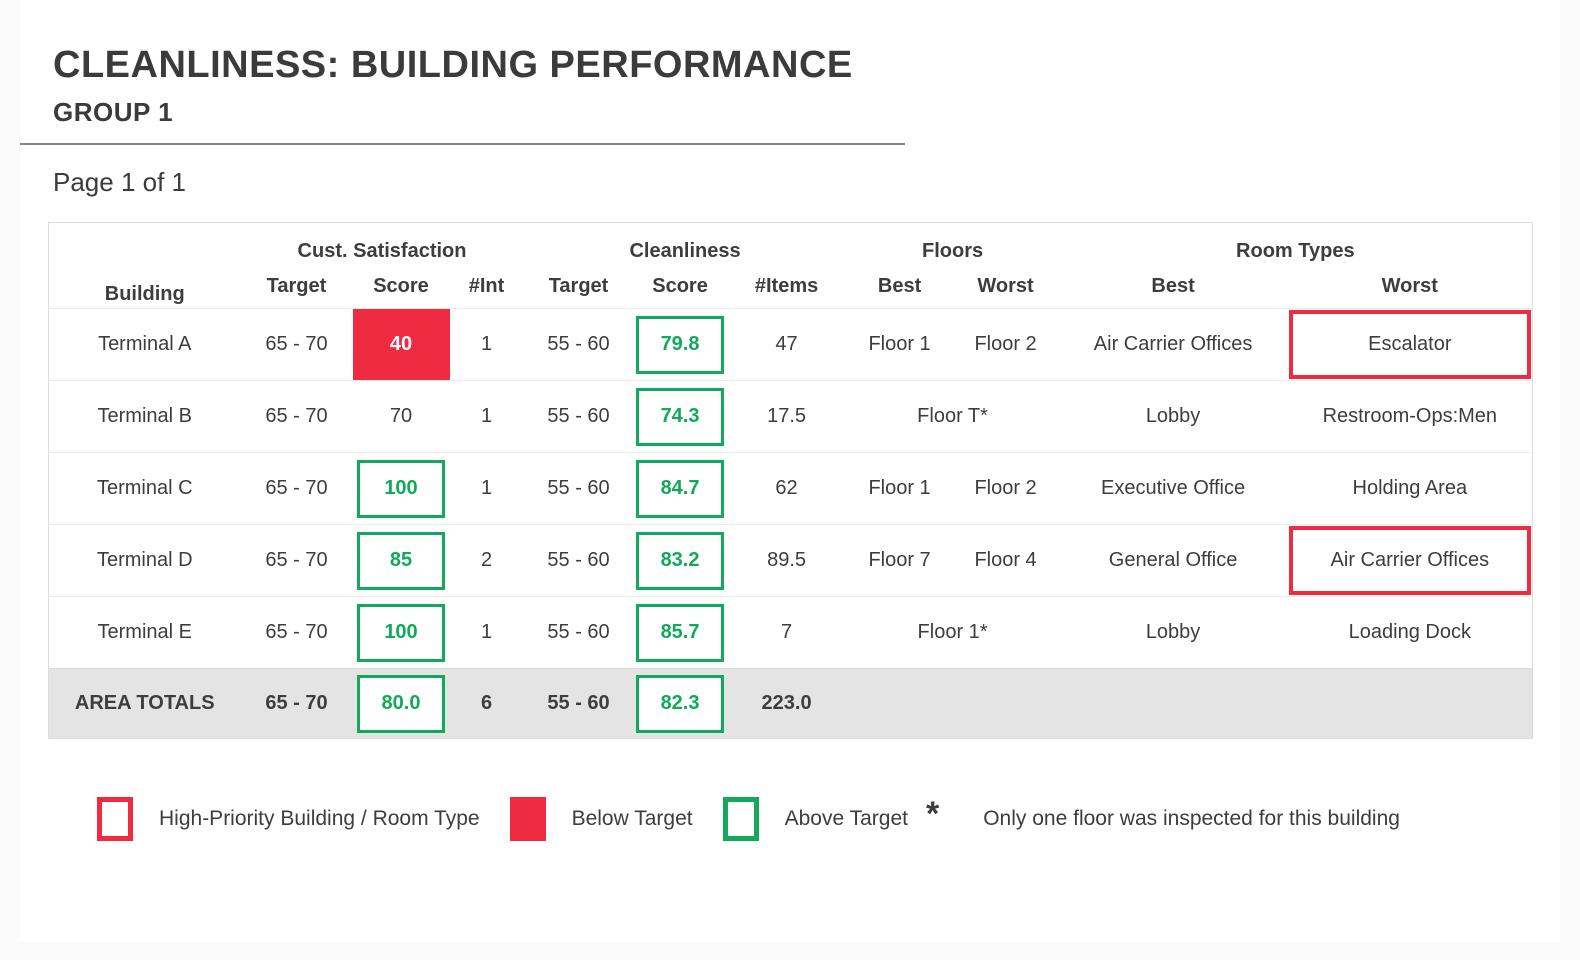 The width and height of the screenshot is (1580, 960). What do you see at coordinates (1410, 632) in the screenshot?
I see `room-worst-cell: Loading Dock` at bounding box center [1410, 632].